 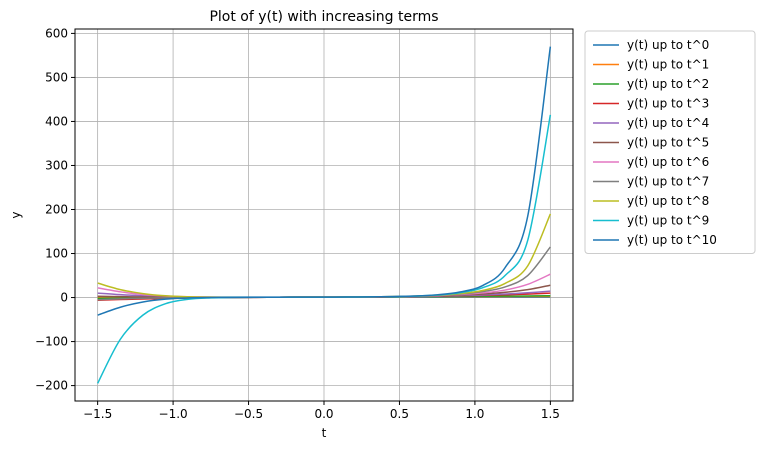 I want to click on legend-entry: y(t) up to t^8, so click(x=668, y=201).